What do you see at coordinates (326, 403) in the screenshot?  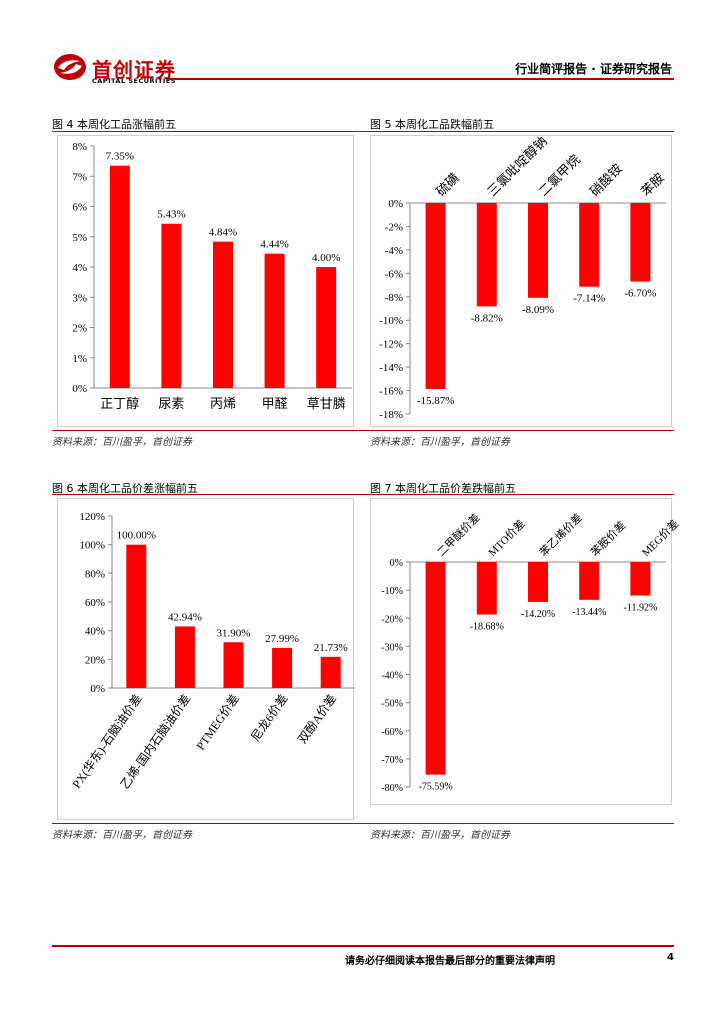 I see `category-label: 草甘膦` at bounding box center [326, 403].